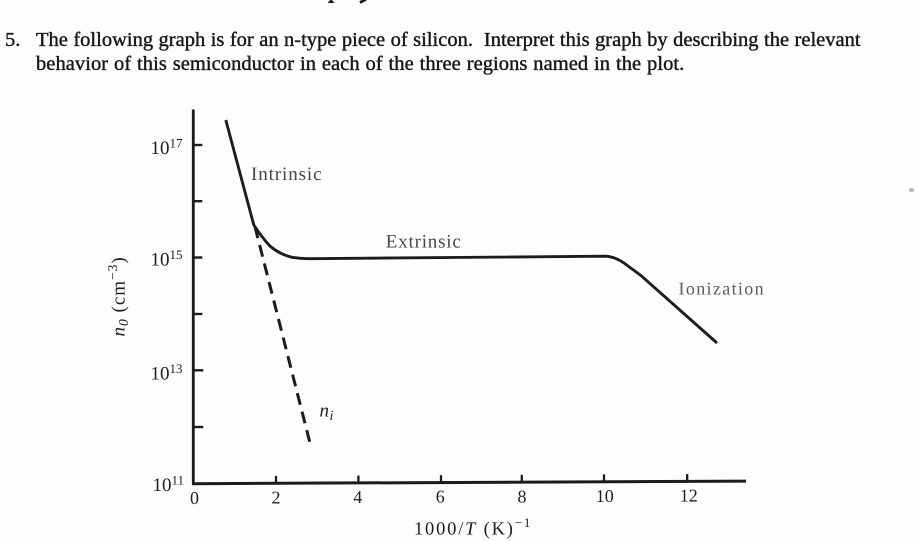  I want to click on svg-text: 4, so click(357, 497).